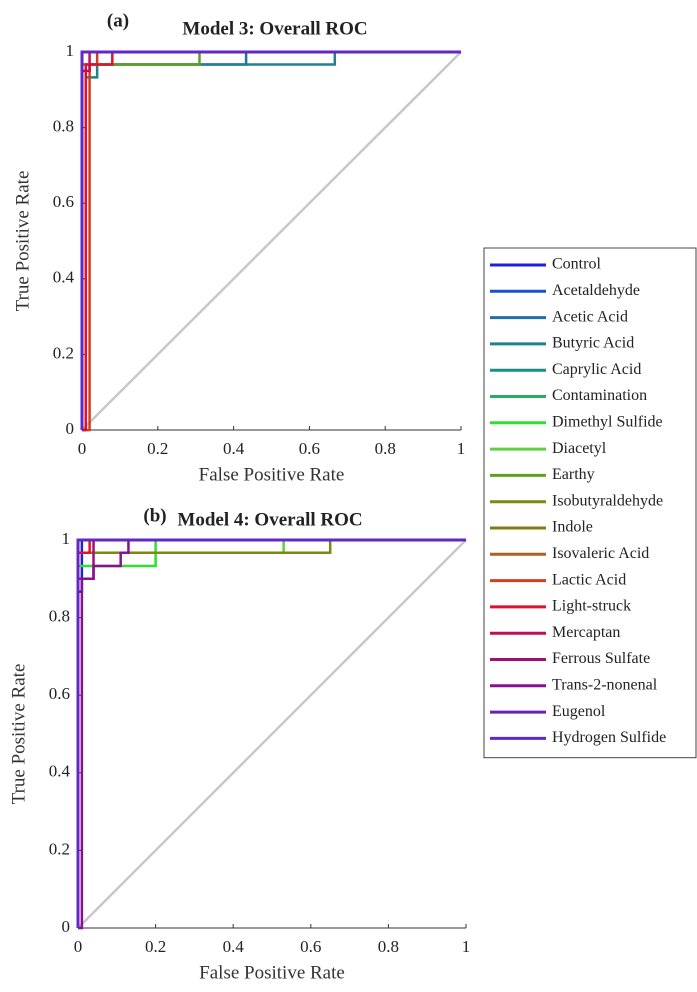 Image resolution: width=697 pixels, height=992 pixels. What do you see at coordinates (589, 579) in the screenshot?
I see `legend-label: Lactic Acid` at bounding box center [589, 579].